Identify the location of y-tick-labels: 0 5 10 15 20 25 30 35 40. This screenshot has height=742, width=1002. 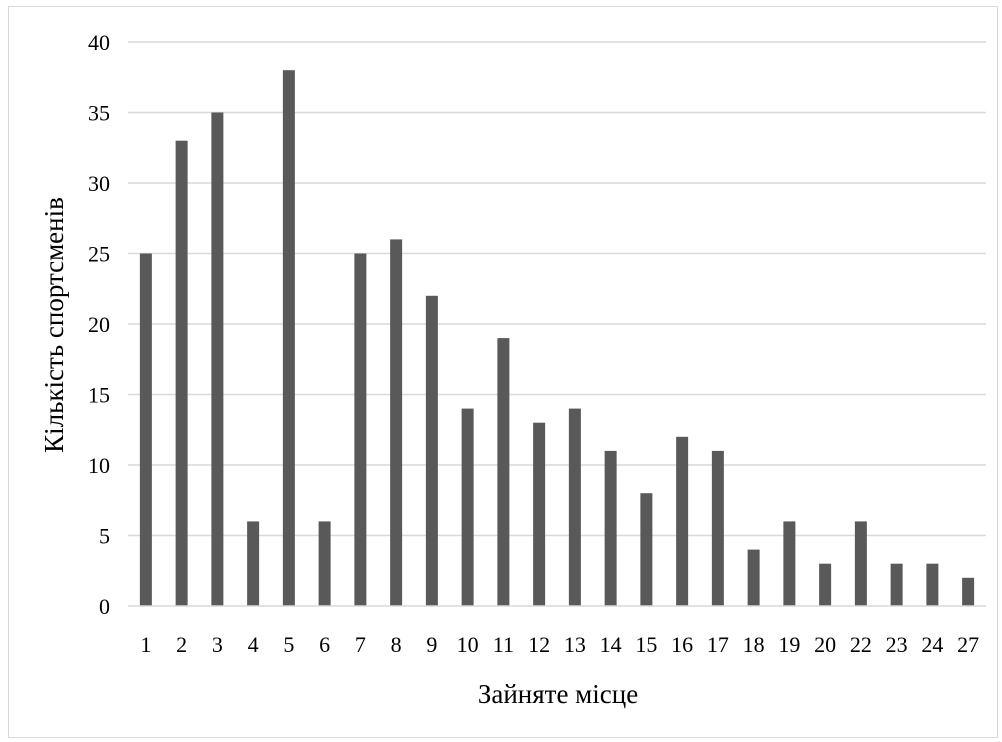
(99, 324).